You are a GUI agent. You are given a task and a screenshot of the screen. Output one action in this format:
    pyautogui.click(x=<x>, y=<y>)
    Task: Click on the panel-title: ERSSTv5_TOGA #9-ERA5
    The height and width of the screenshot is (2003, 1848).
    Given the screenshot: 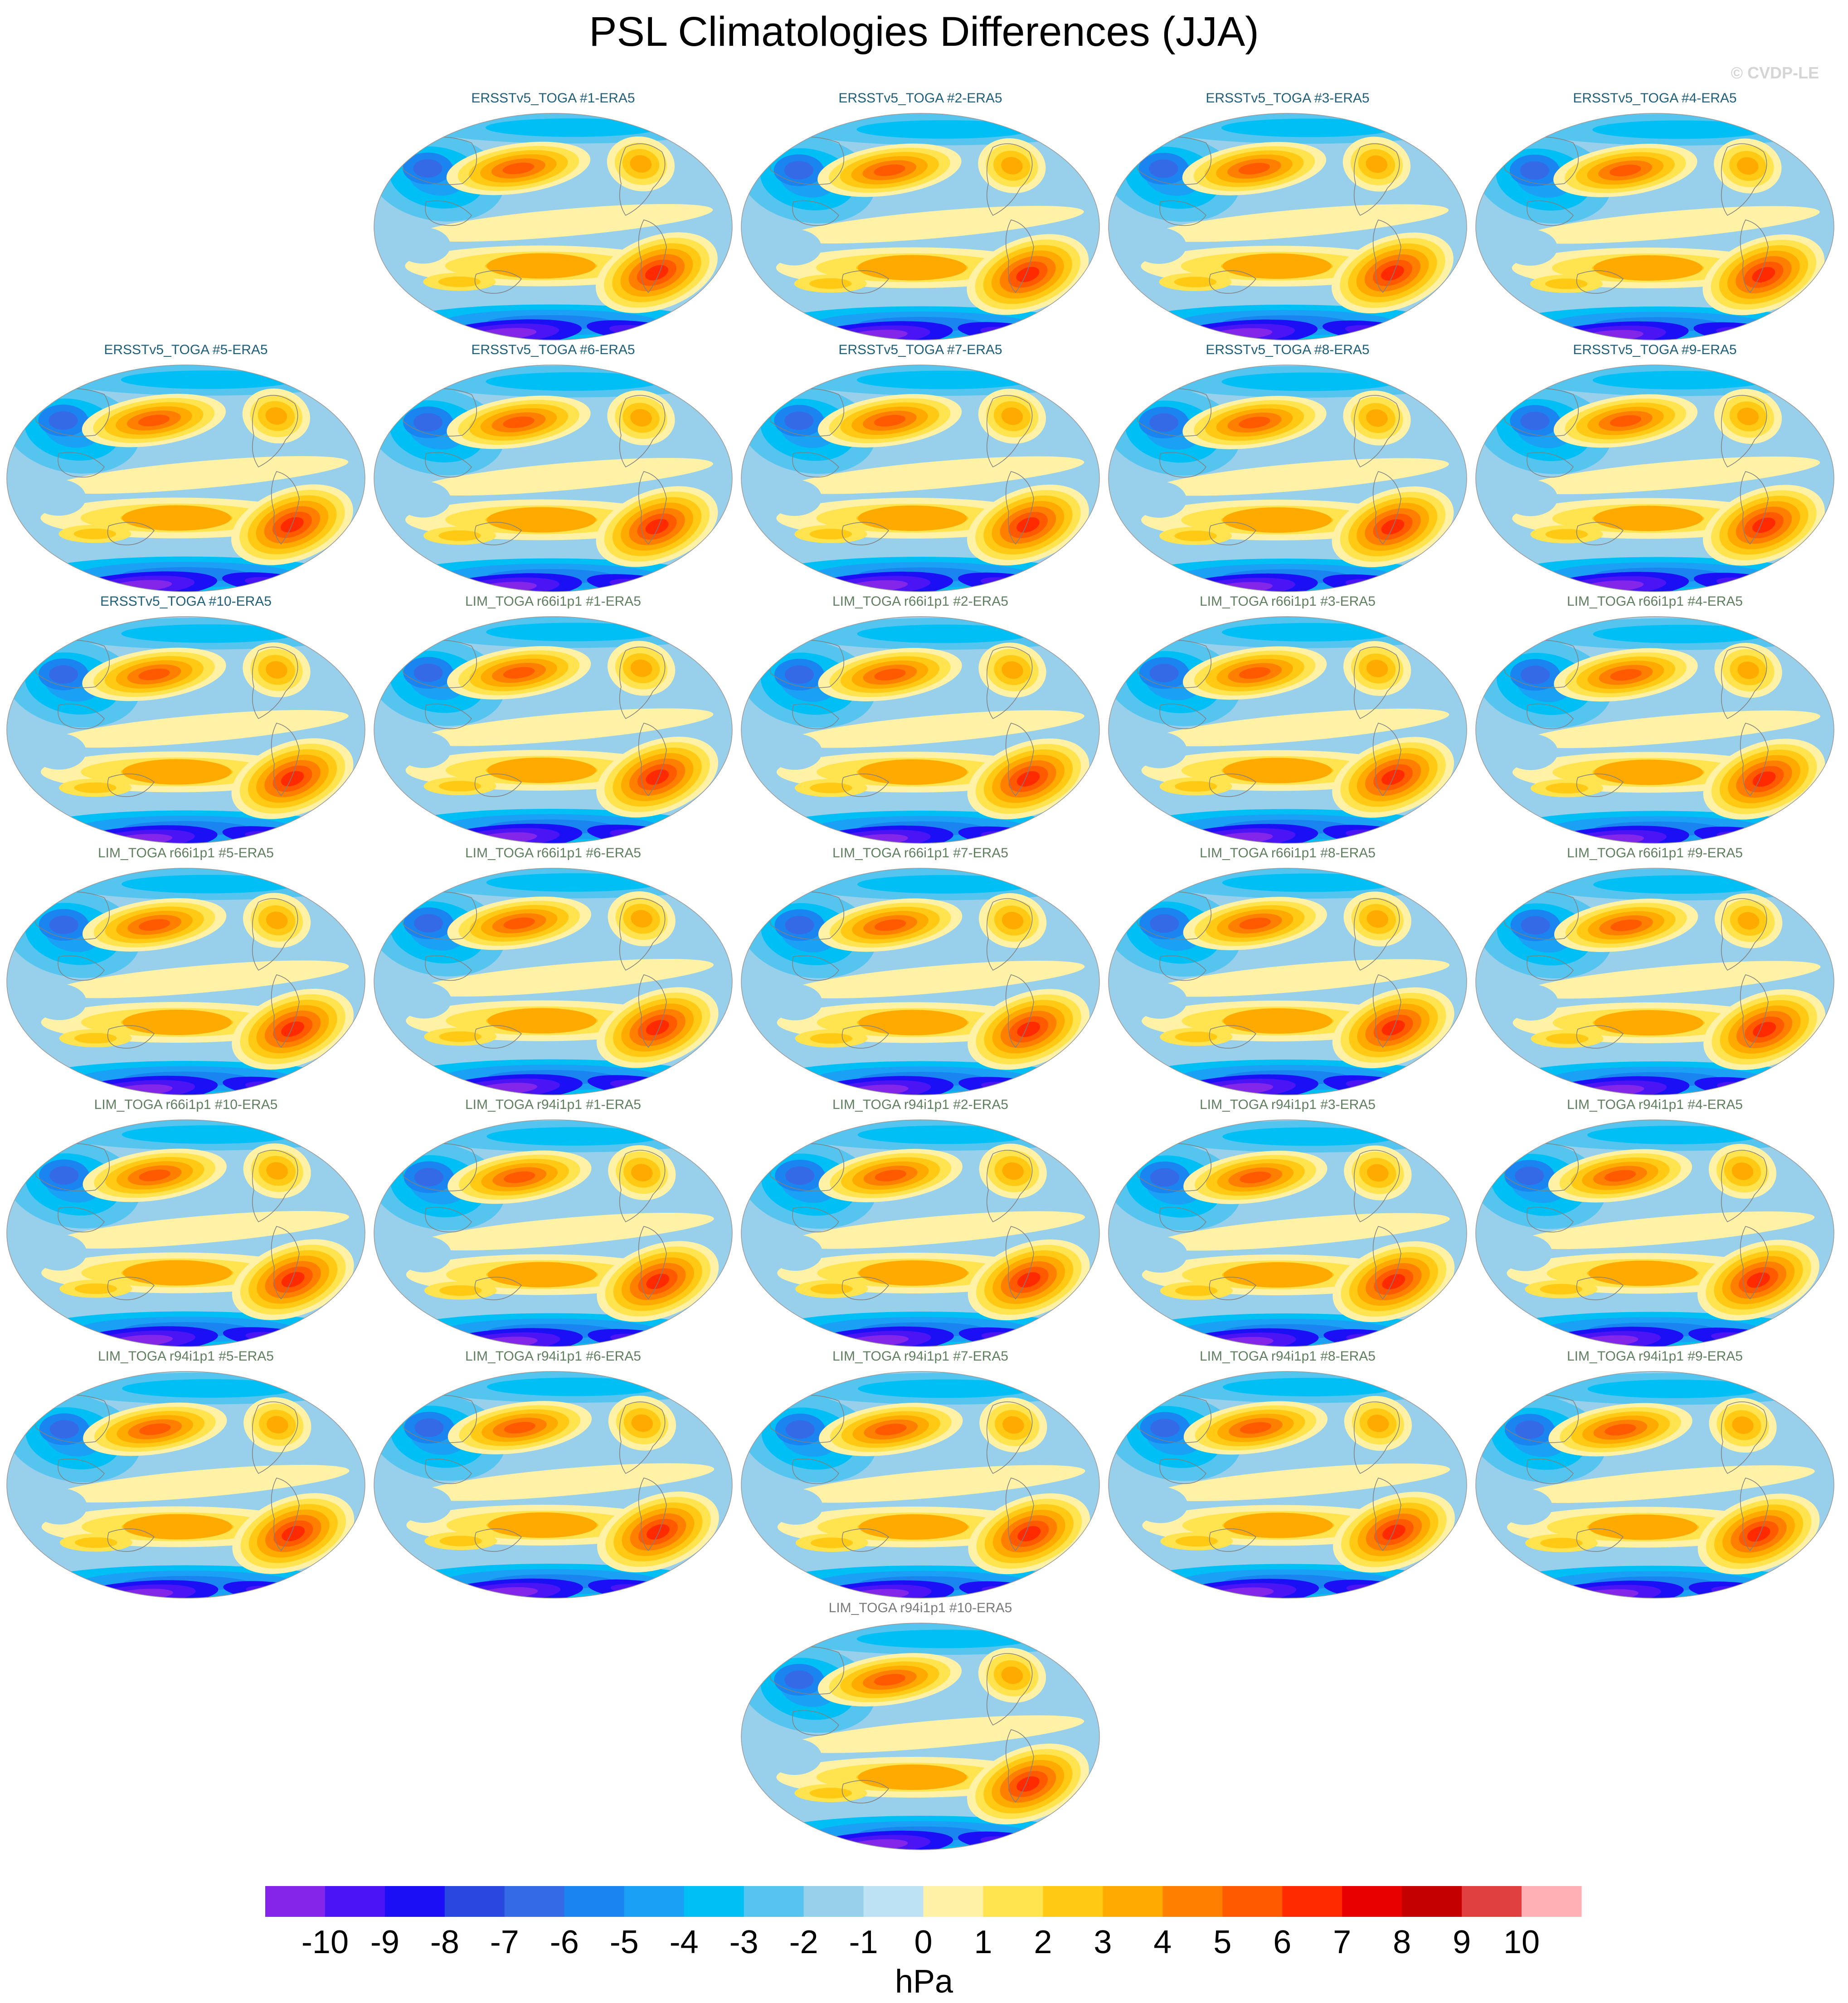 What is the action you would take?
    pyautogui.click(x=1655, y=349)
    